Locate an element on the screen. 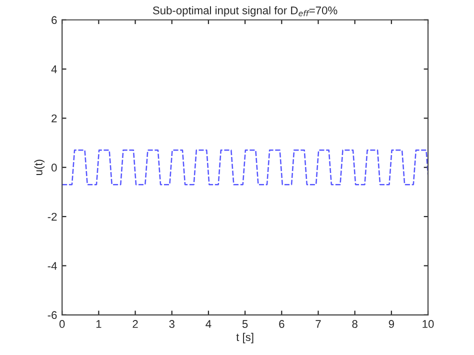 Image resolution: width=474 pixels, height=355 pixels. x-tick-label: 2 is located at coordinates (135, 324).